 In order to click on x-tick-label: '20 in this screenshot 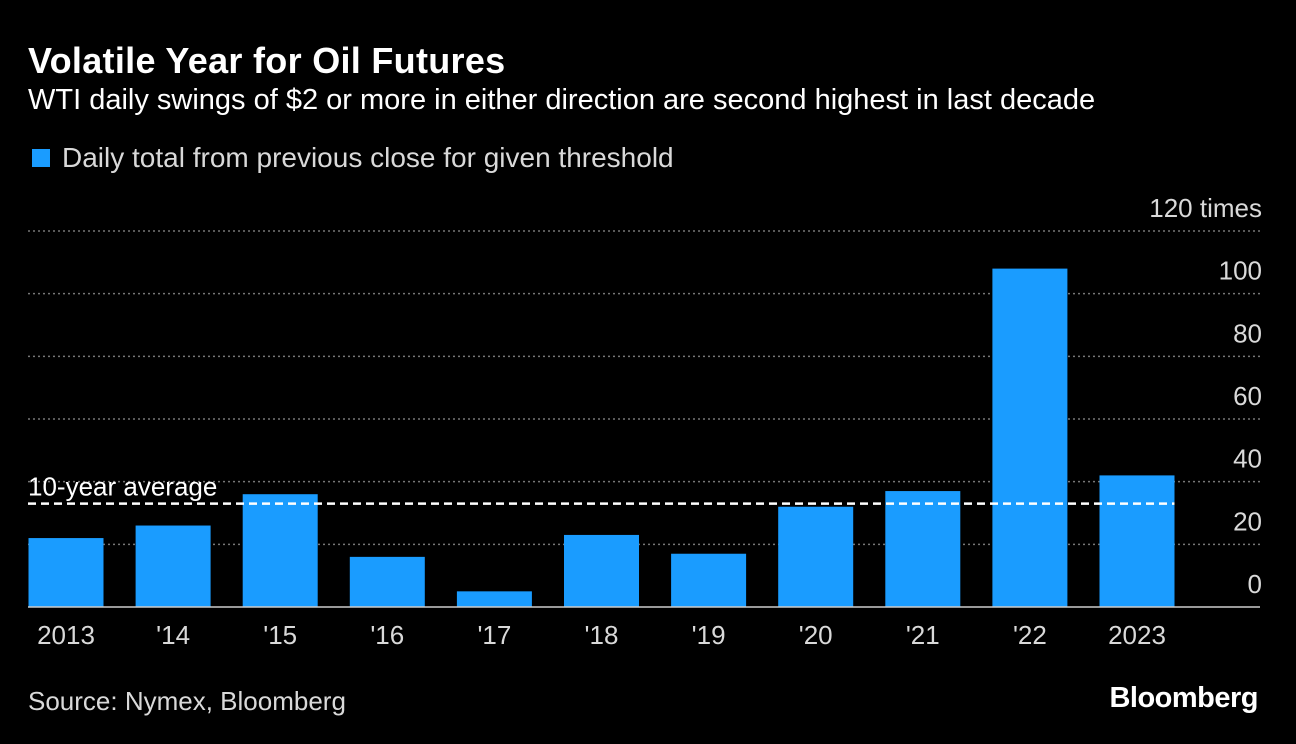, I will do `click(816, 635)`.